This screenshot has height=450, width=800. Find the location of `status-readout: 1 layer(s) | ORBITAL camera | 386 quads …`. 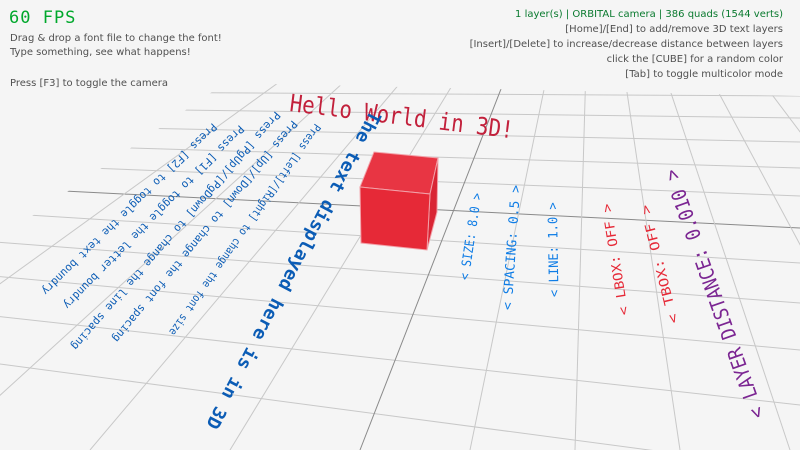

status-readout: 1 layer(s) | ORBITAL camera | 386 quads … is located at coordinates (649, 14).